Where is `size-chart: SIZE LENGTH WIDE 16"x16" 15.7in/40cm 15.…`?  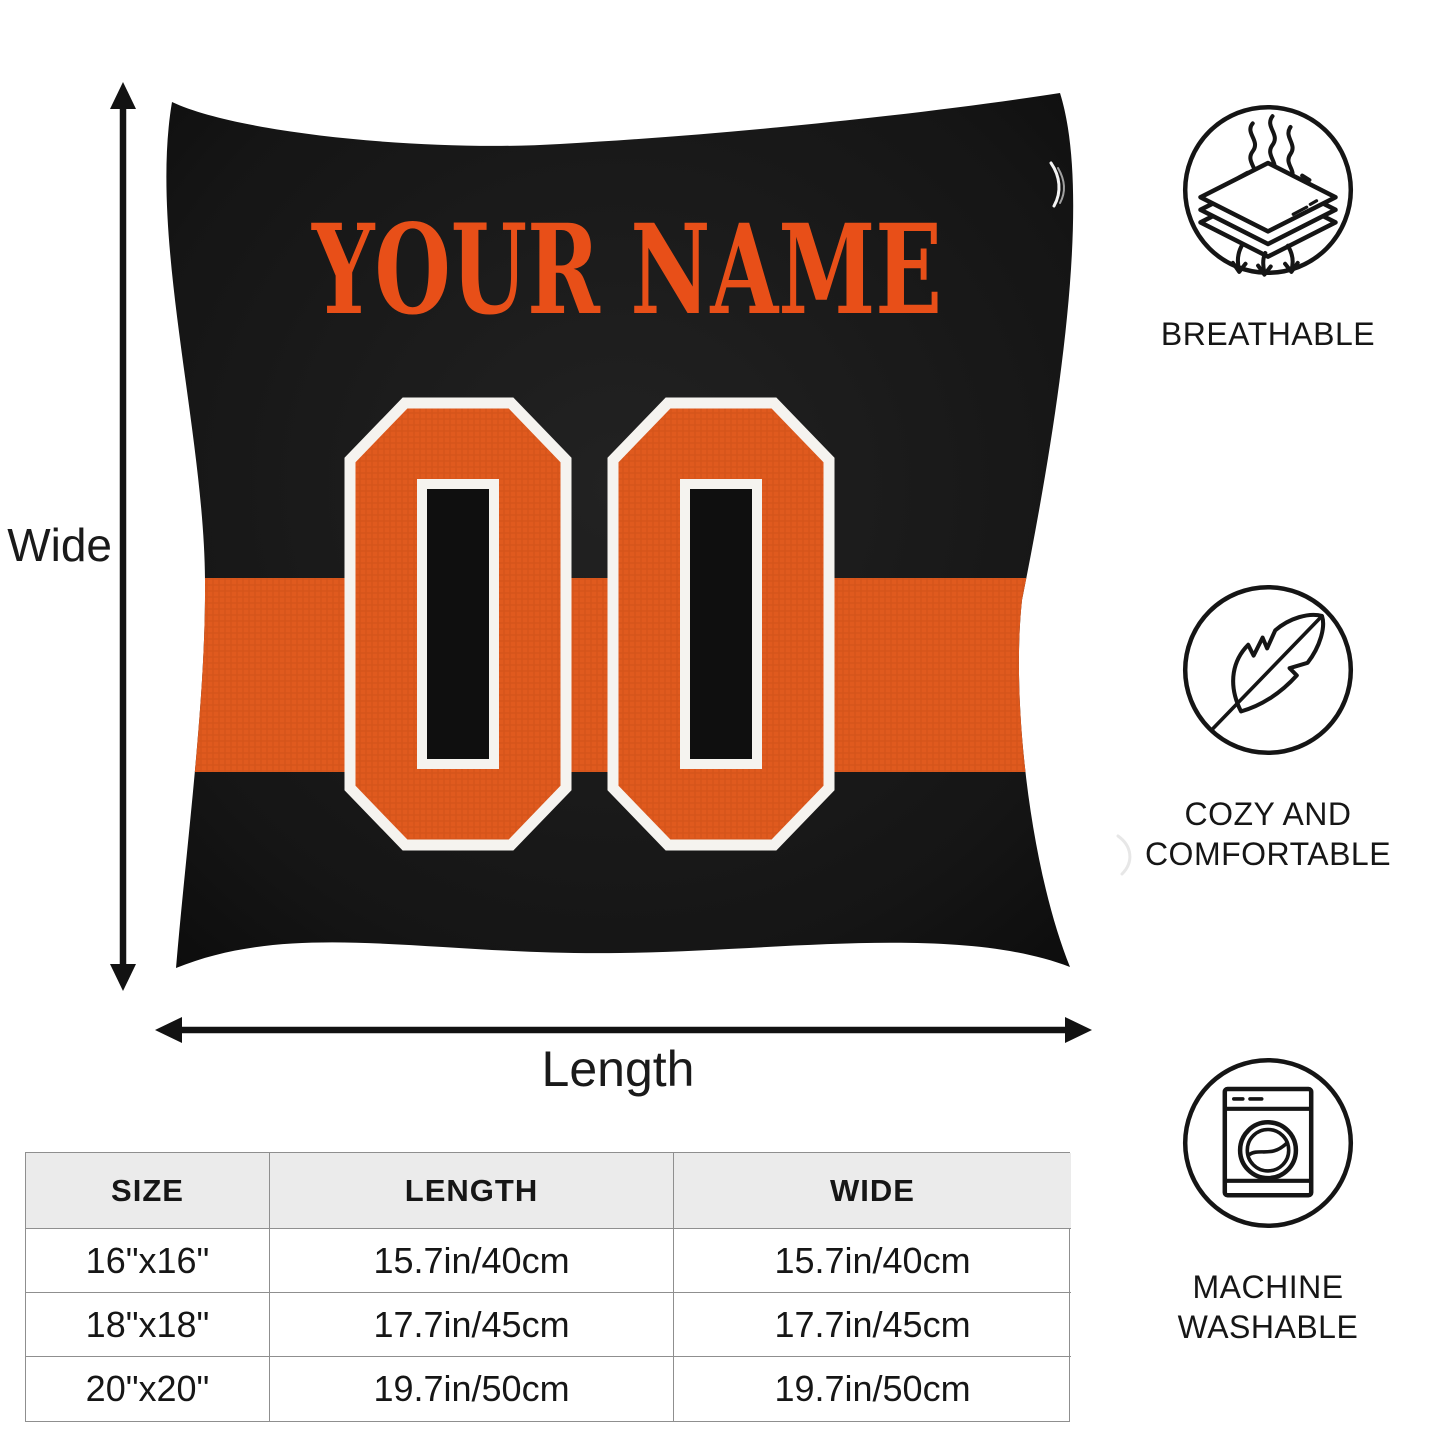
size-chart: SIZE LENGTH WIDE 16"x16" 15.7in/40cm 15.… is located at coordinates (548, 1287).